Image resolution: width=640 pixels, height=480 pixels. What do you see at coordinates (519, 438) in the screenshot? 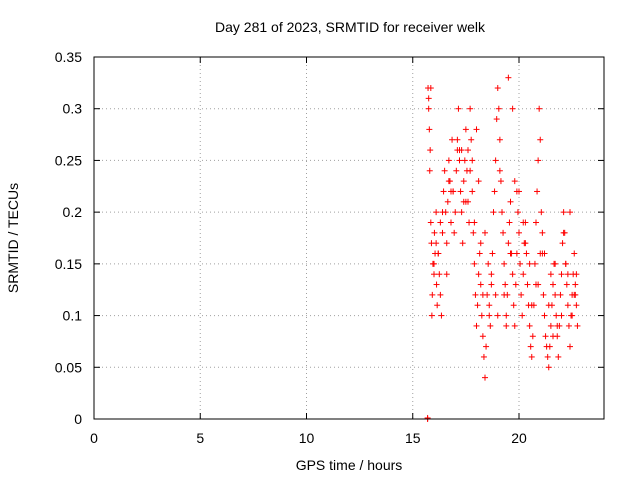
I see `x-tick-label: 20` at bounding box center [519, 438].